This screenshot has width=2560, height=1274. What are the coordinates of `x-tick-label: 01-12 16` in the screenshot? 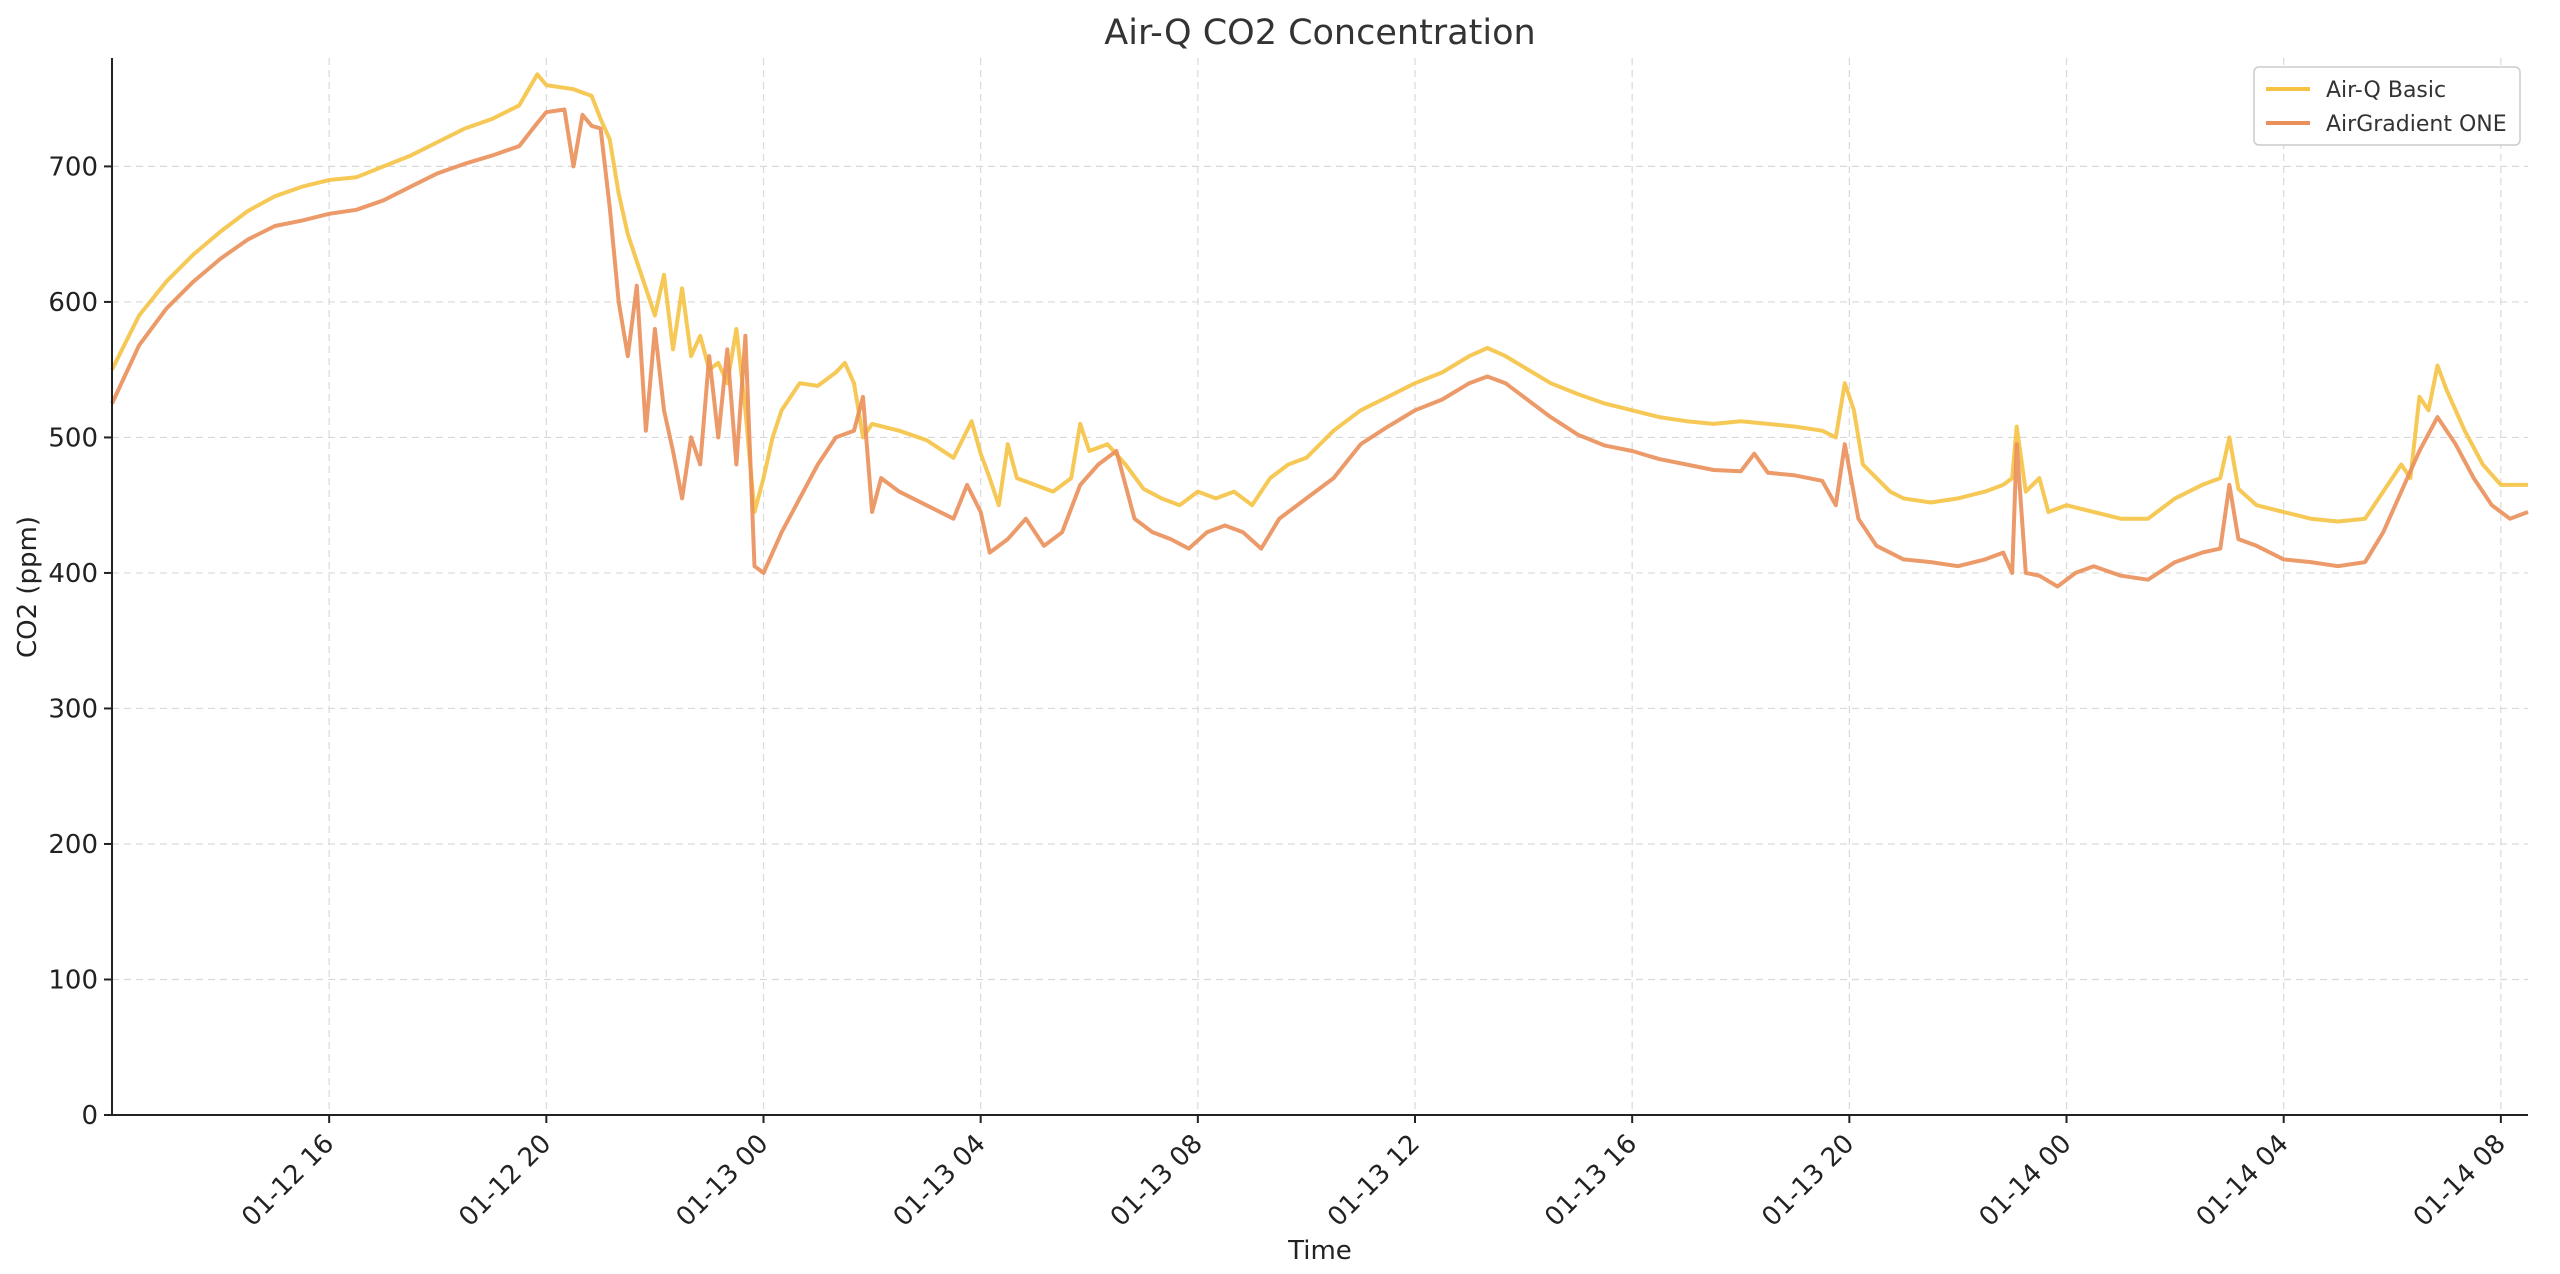 It's located at (288, 1181).